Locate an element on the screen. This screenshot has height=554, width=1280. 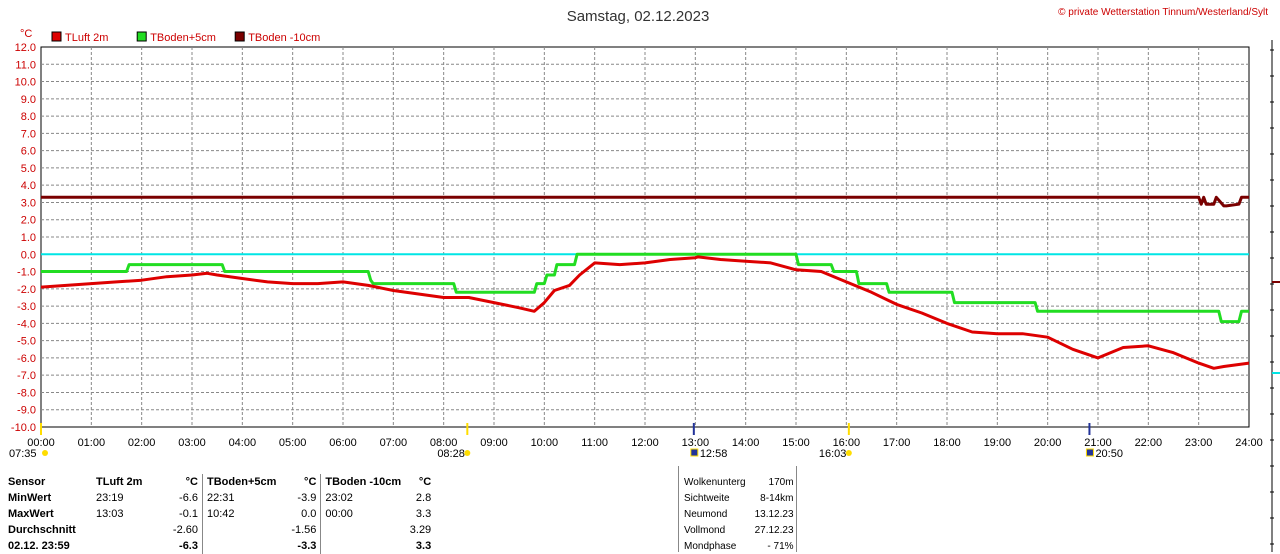
stats-row-max: MaxWert 13:03 -0.1 10:42 0.0 00:00 3.3 is located at coordinates (219, 514).